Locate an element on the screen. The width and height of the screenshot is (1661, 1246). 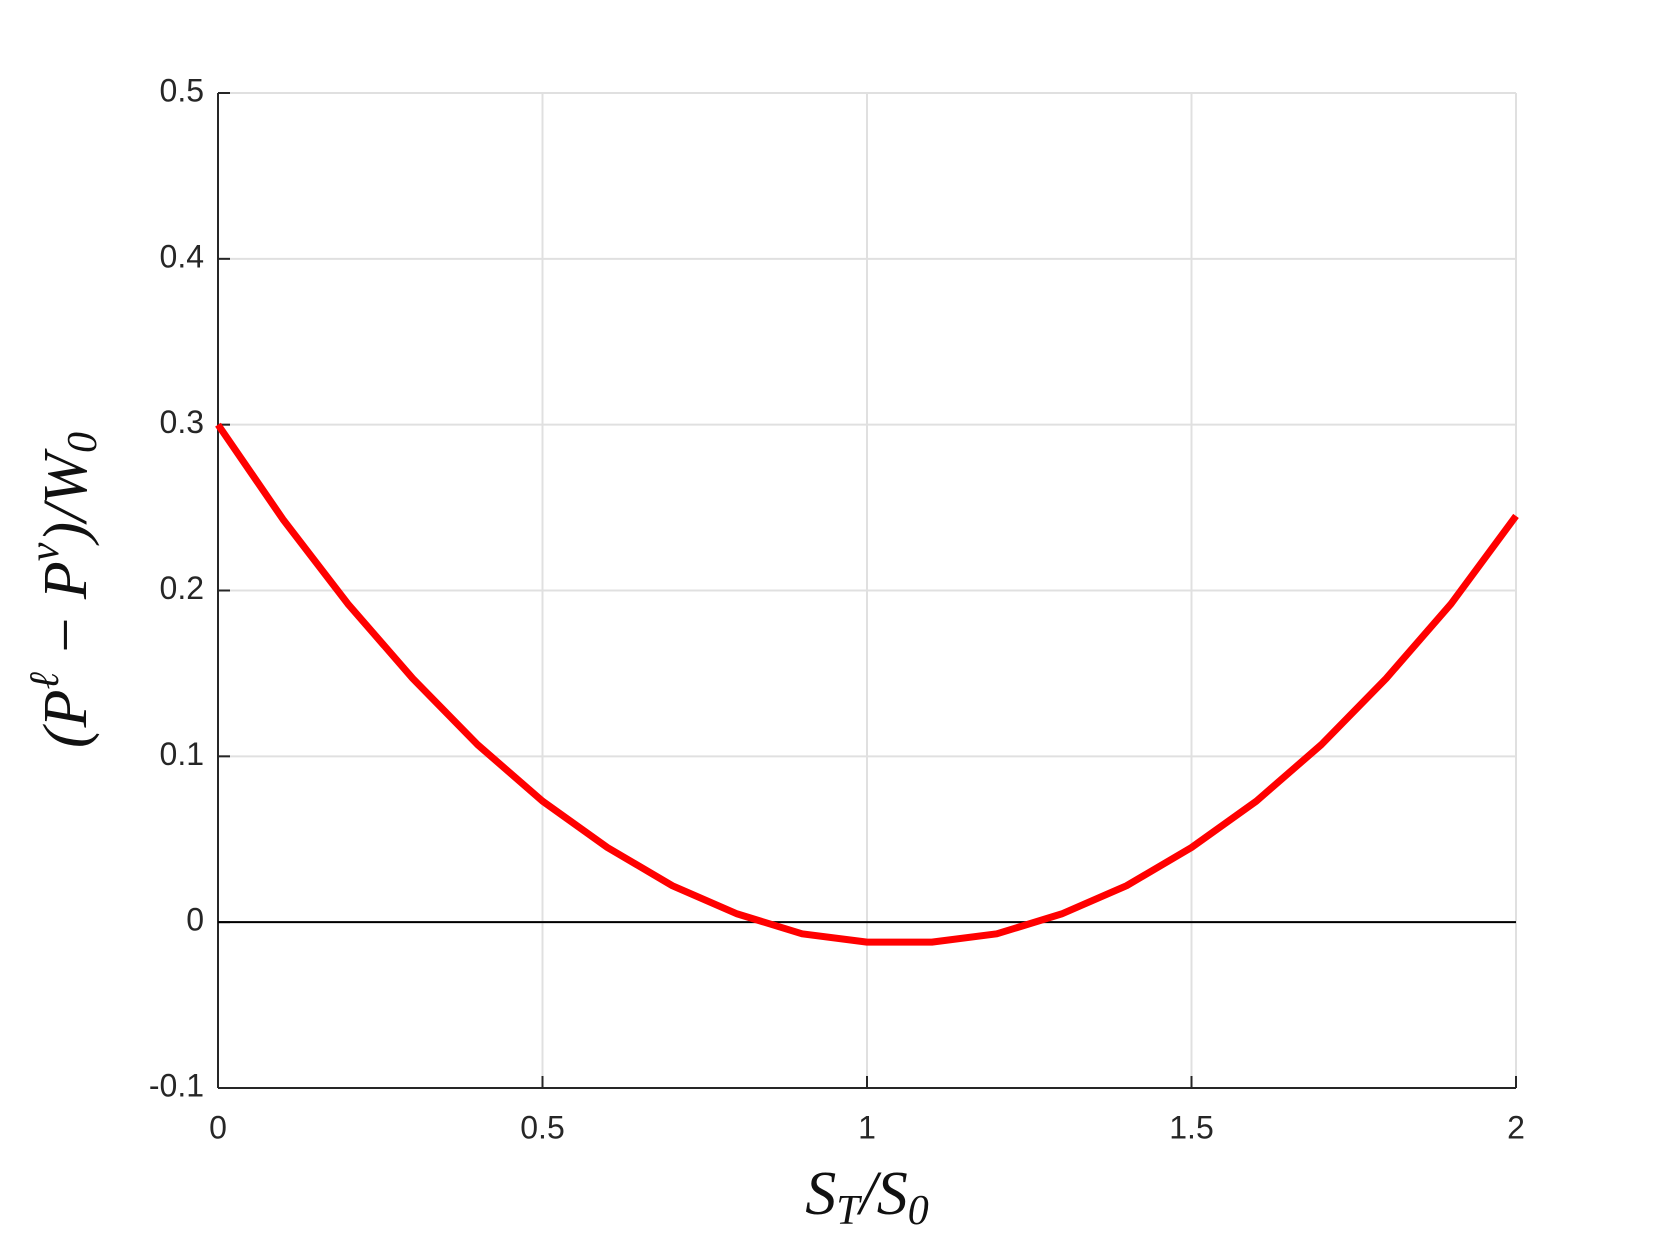
x-tick-label: 0.5 is located at coordinates (542, 1127).